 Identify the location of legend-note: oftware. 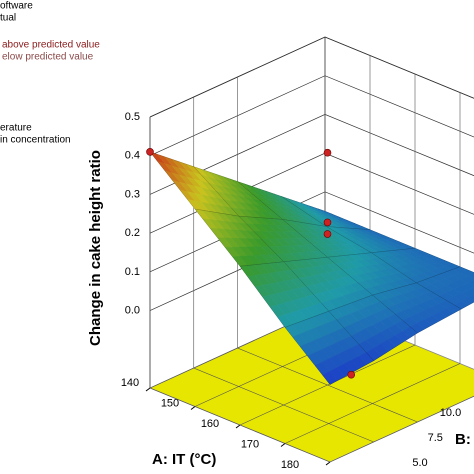
(16, 6).